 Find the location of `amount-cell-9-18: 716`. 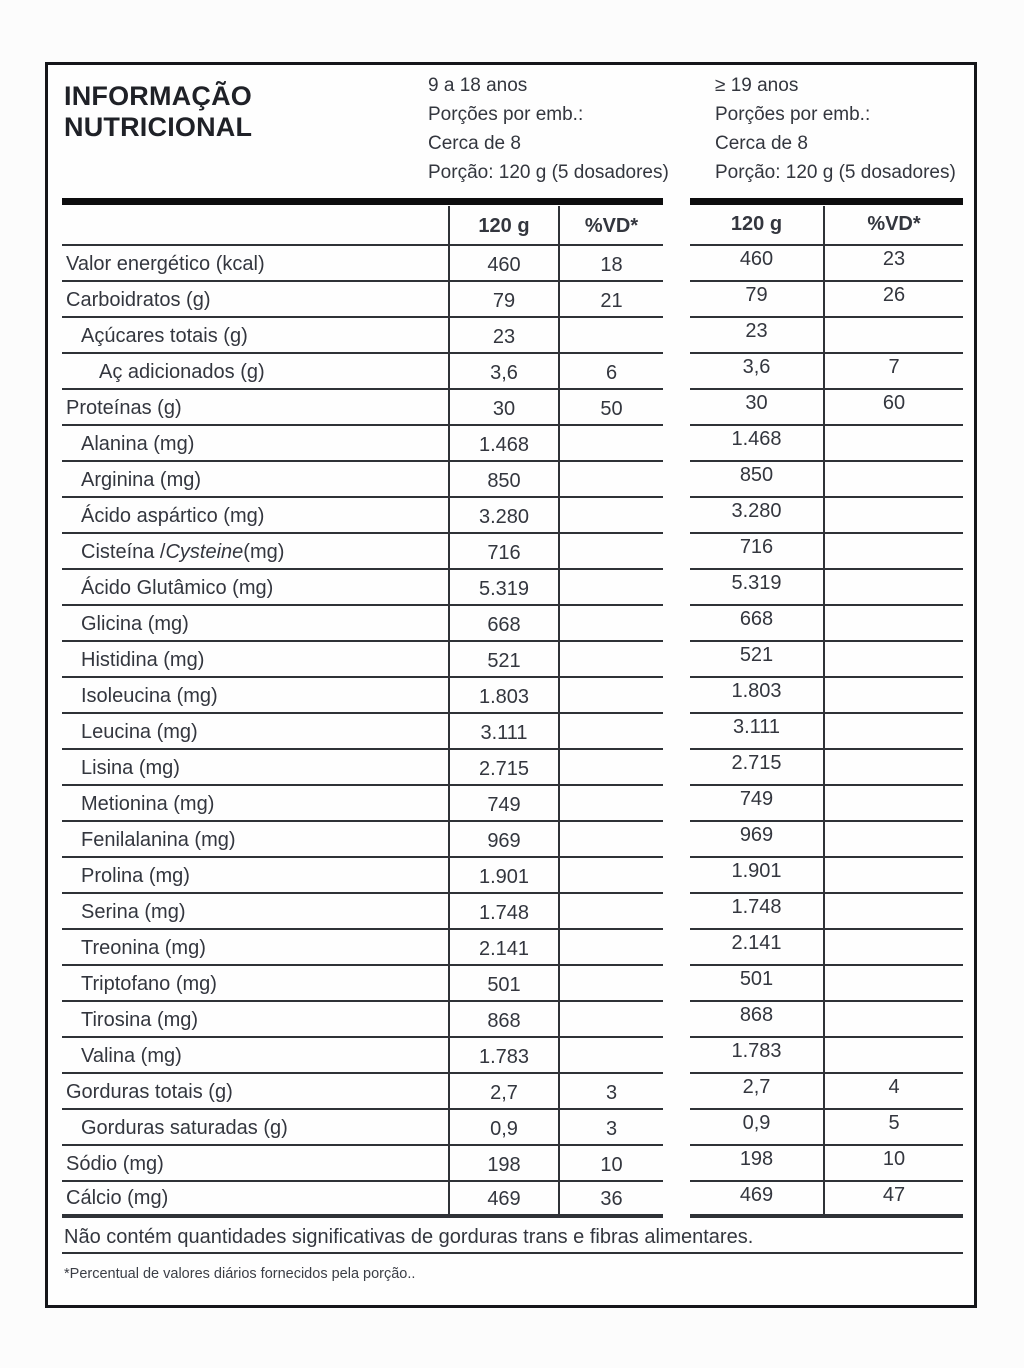

amount-cell-9-18: 716 is located at coordinates (503, 552).